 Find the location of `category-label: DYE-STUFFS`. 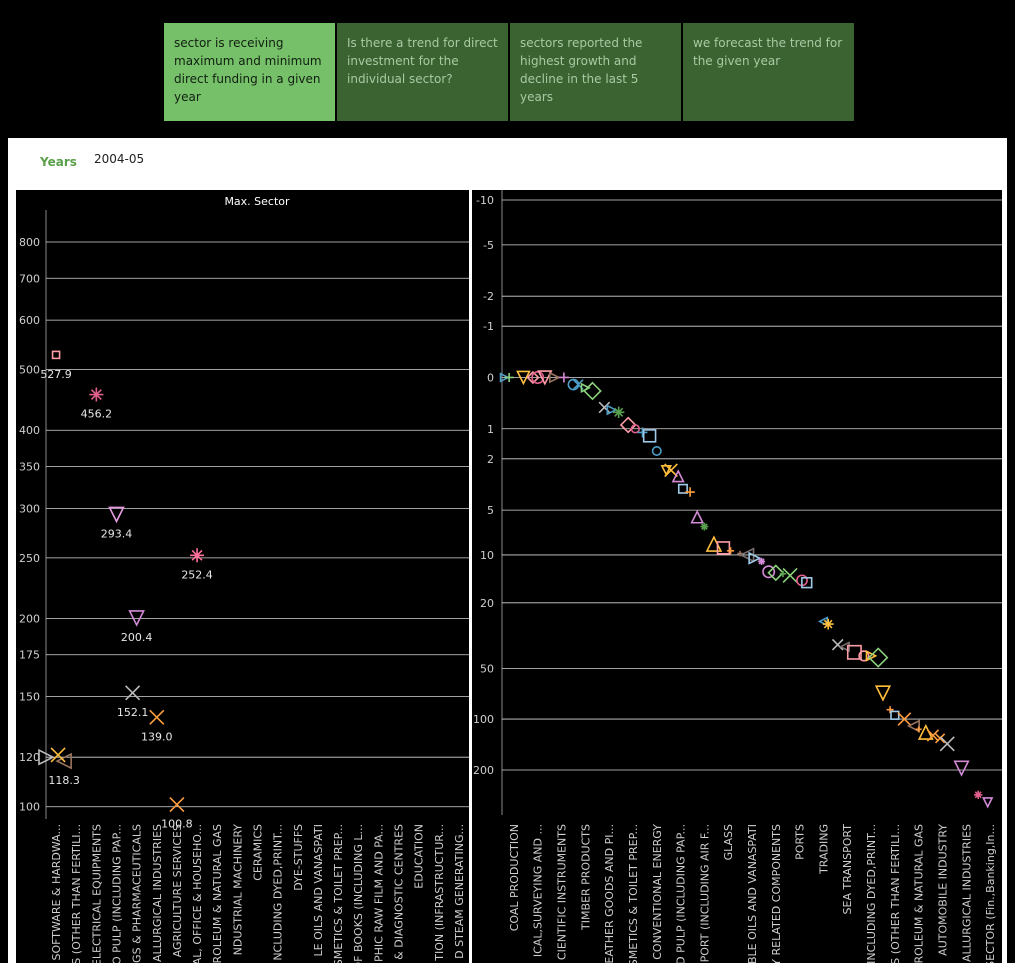

category-label: DYE-STUFFS is located at coordinates (298, 857).